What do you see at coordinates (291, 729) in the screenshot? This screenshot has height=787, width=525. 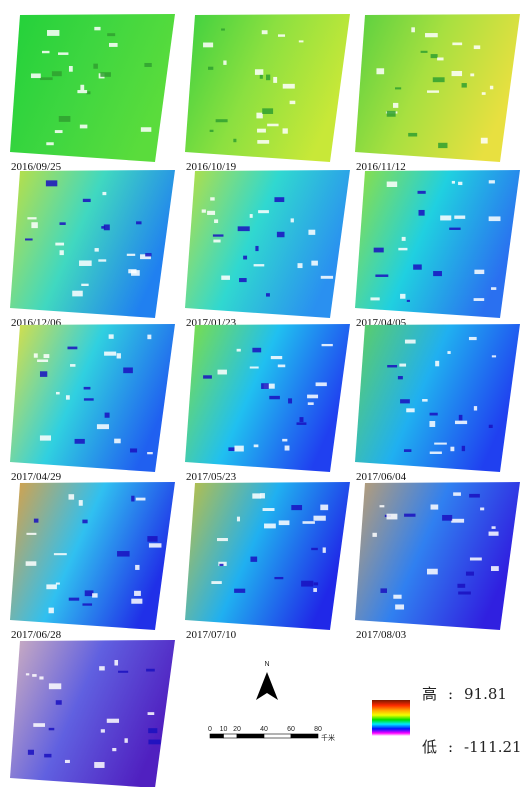 I see `scale-tick-label: 60` at bounding box center [291, 729].